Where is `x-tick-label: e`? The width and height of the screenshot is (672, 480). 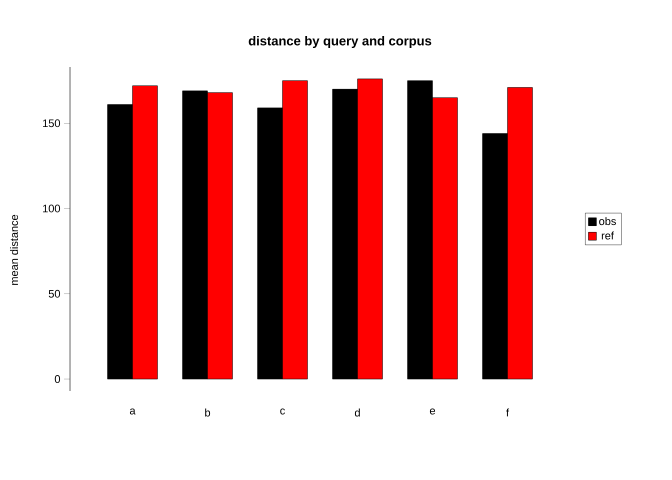
x-tick-label: e is located at coordinates (433, 411).